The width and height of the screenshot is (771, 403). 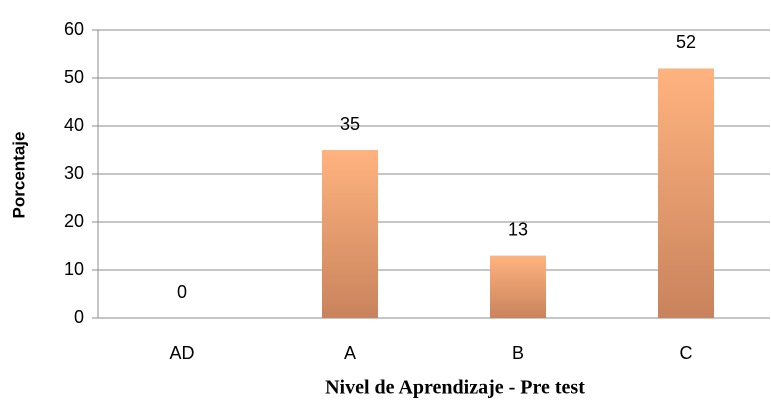 I want to click on y-tick-label: 10, so click(x=74, y=269).